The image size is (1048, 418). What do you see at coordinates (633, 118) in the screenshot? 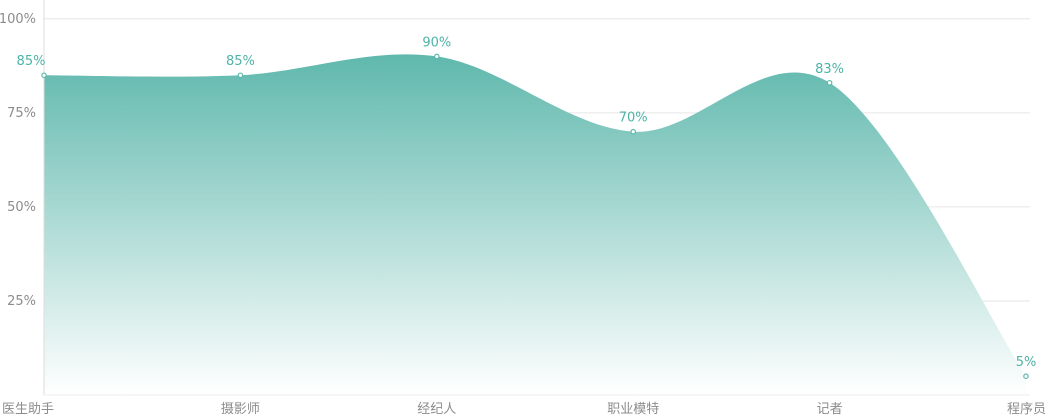
I see `data-label: 70%` at bounding box center [633, 118].